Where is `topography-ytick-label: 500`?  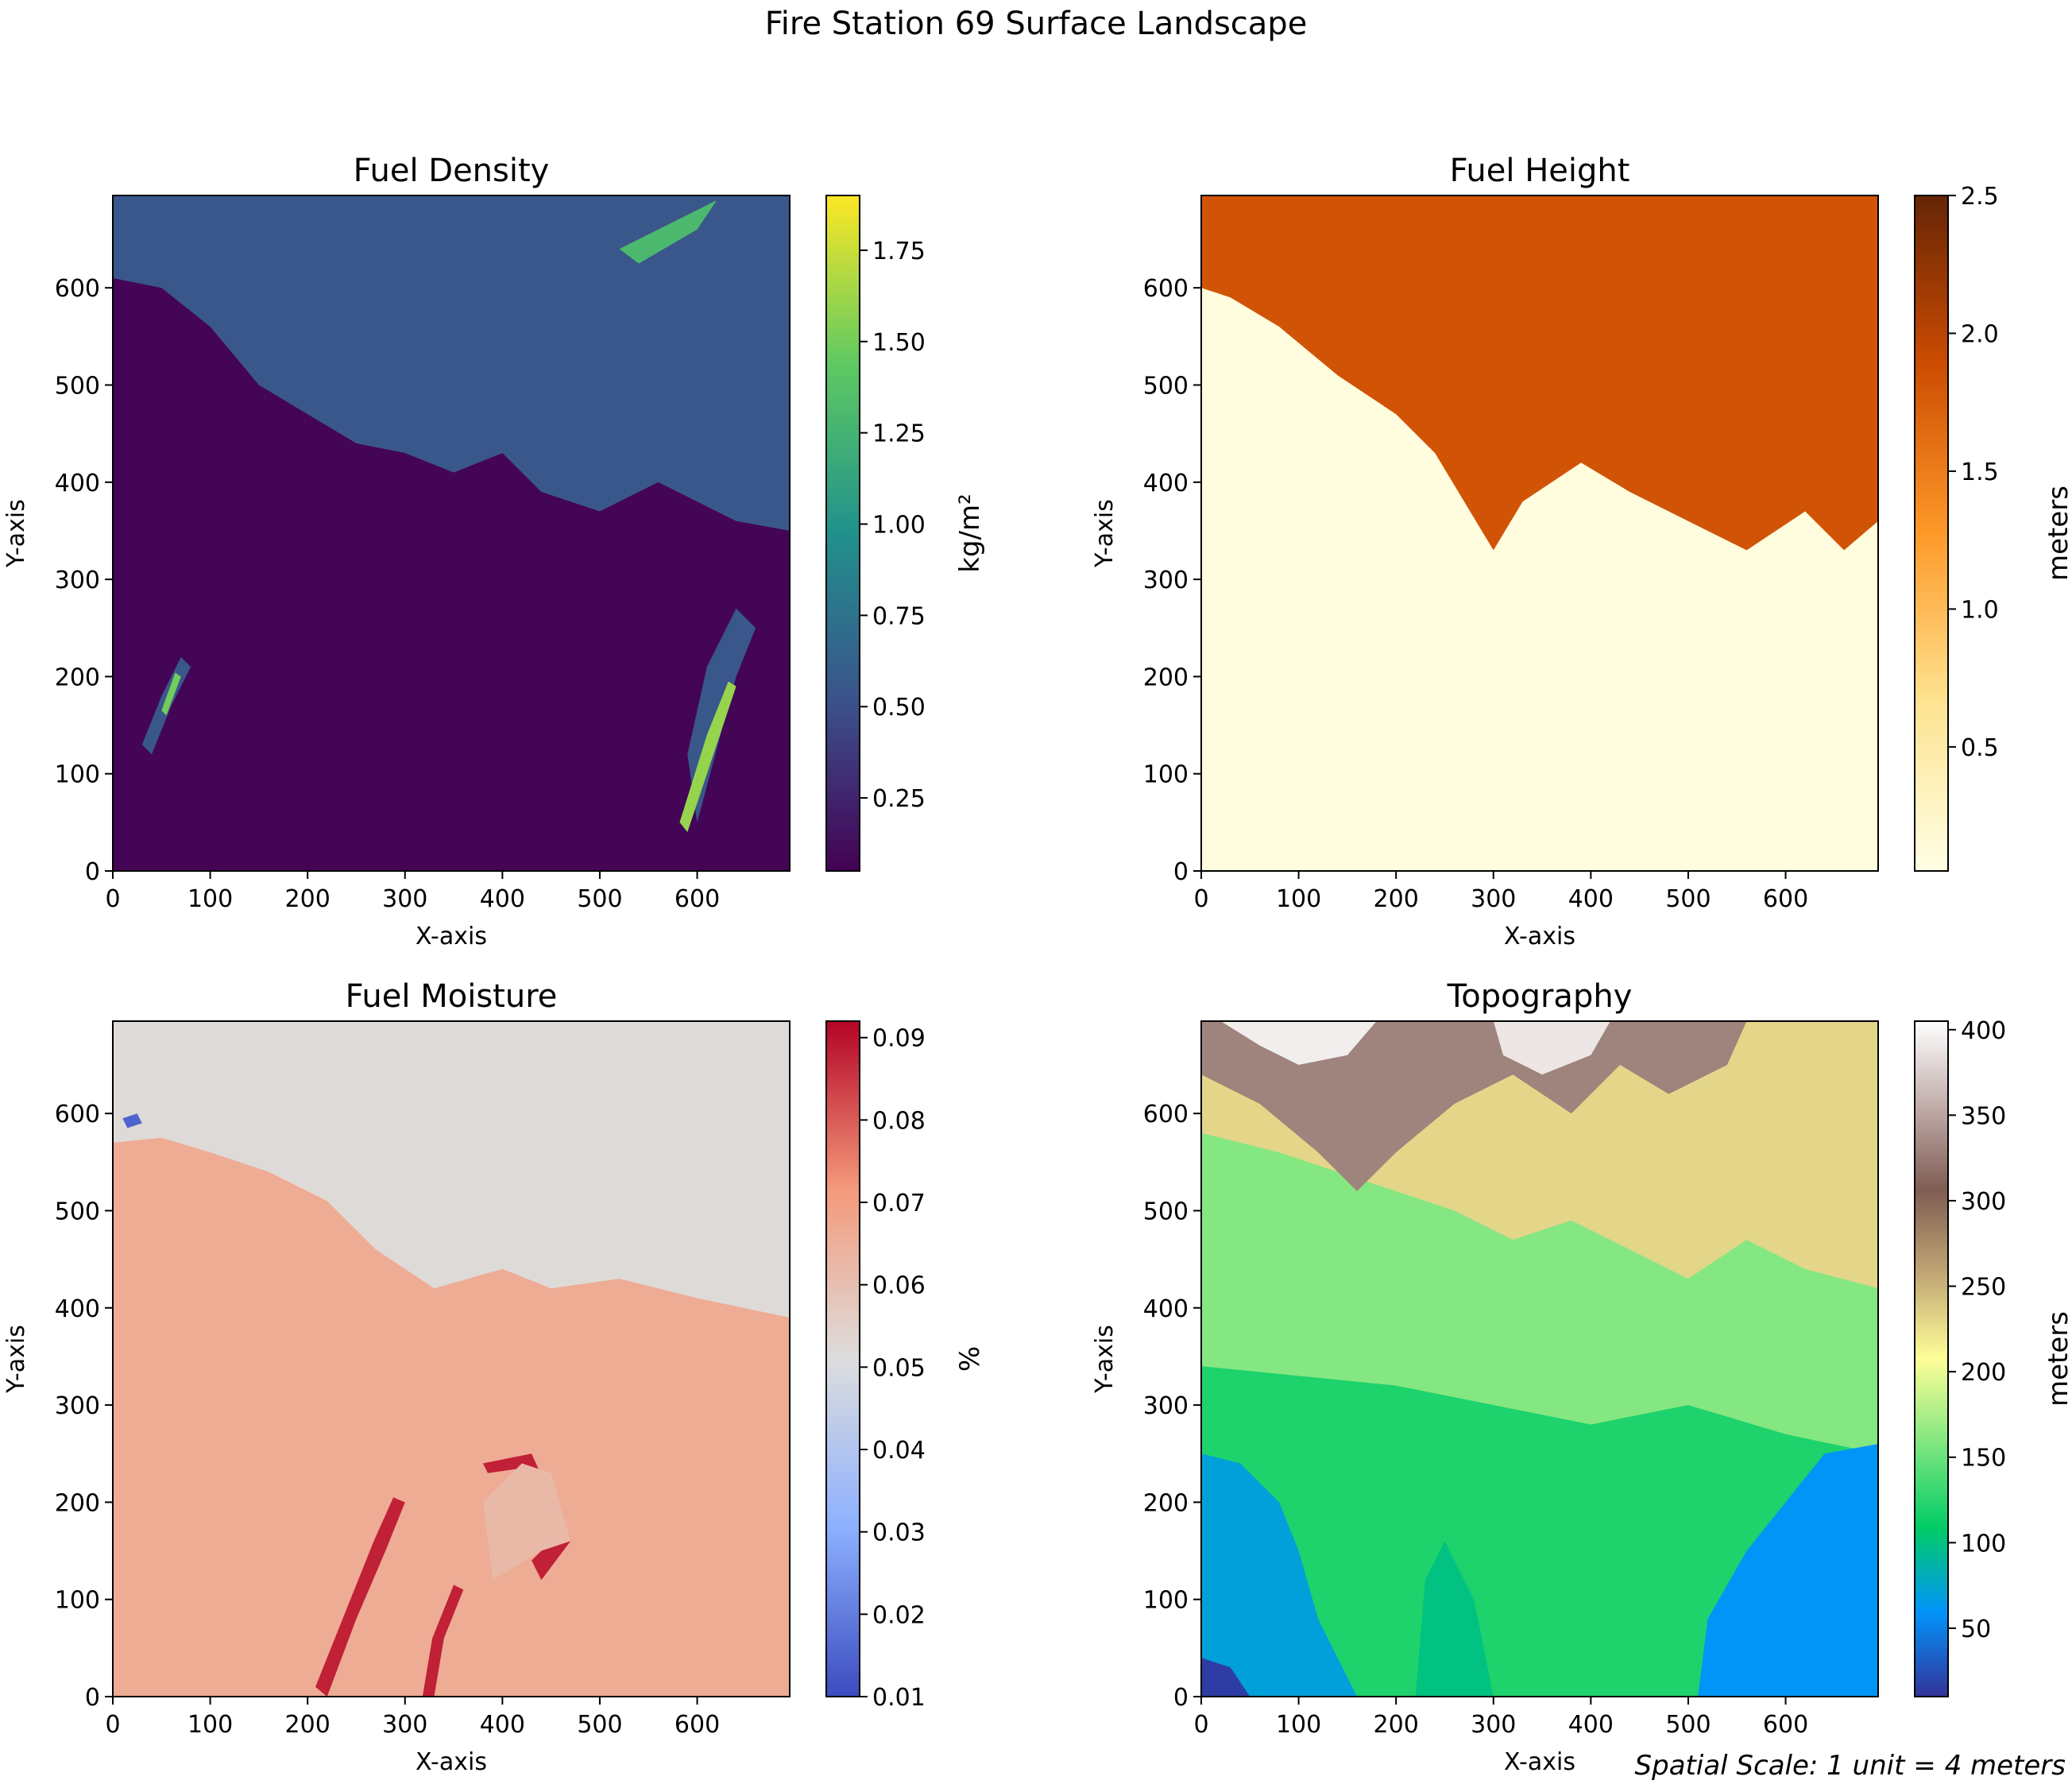 topography-ytick-label: 500 is located at coordinates (1166, 1211).